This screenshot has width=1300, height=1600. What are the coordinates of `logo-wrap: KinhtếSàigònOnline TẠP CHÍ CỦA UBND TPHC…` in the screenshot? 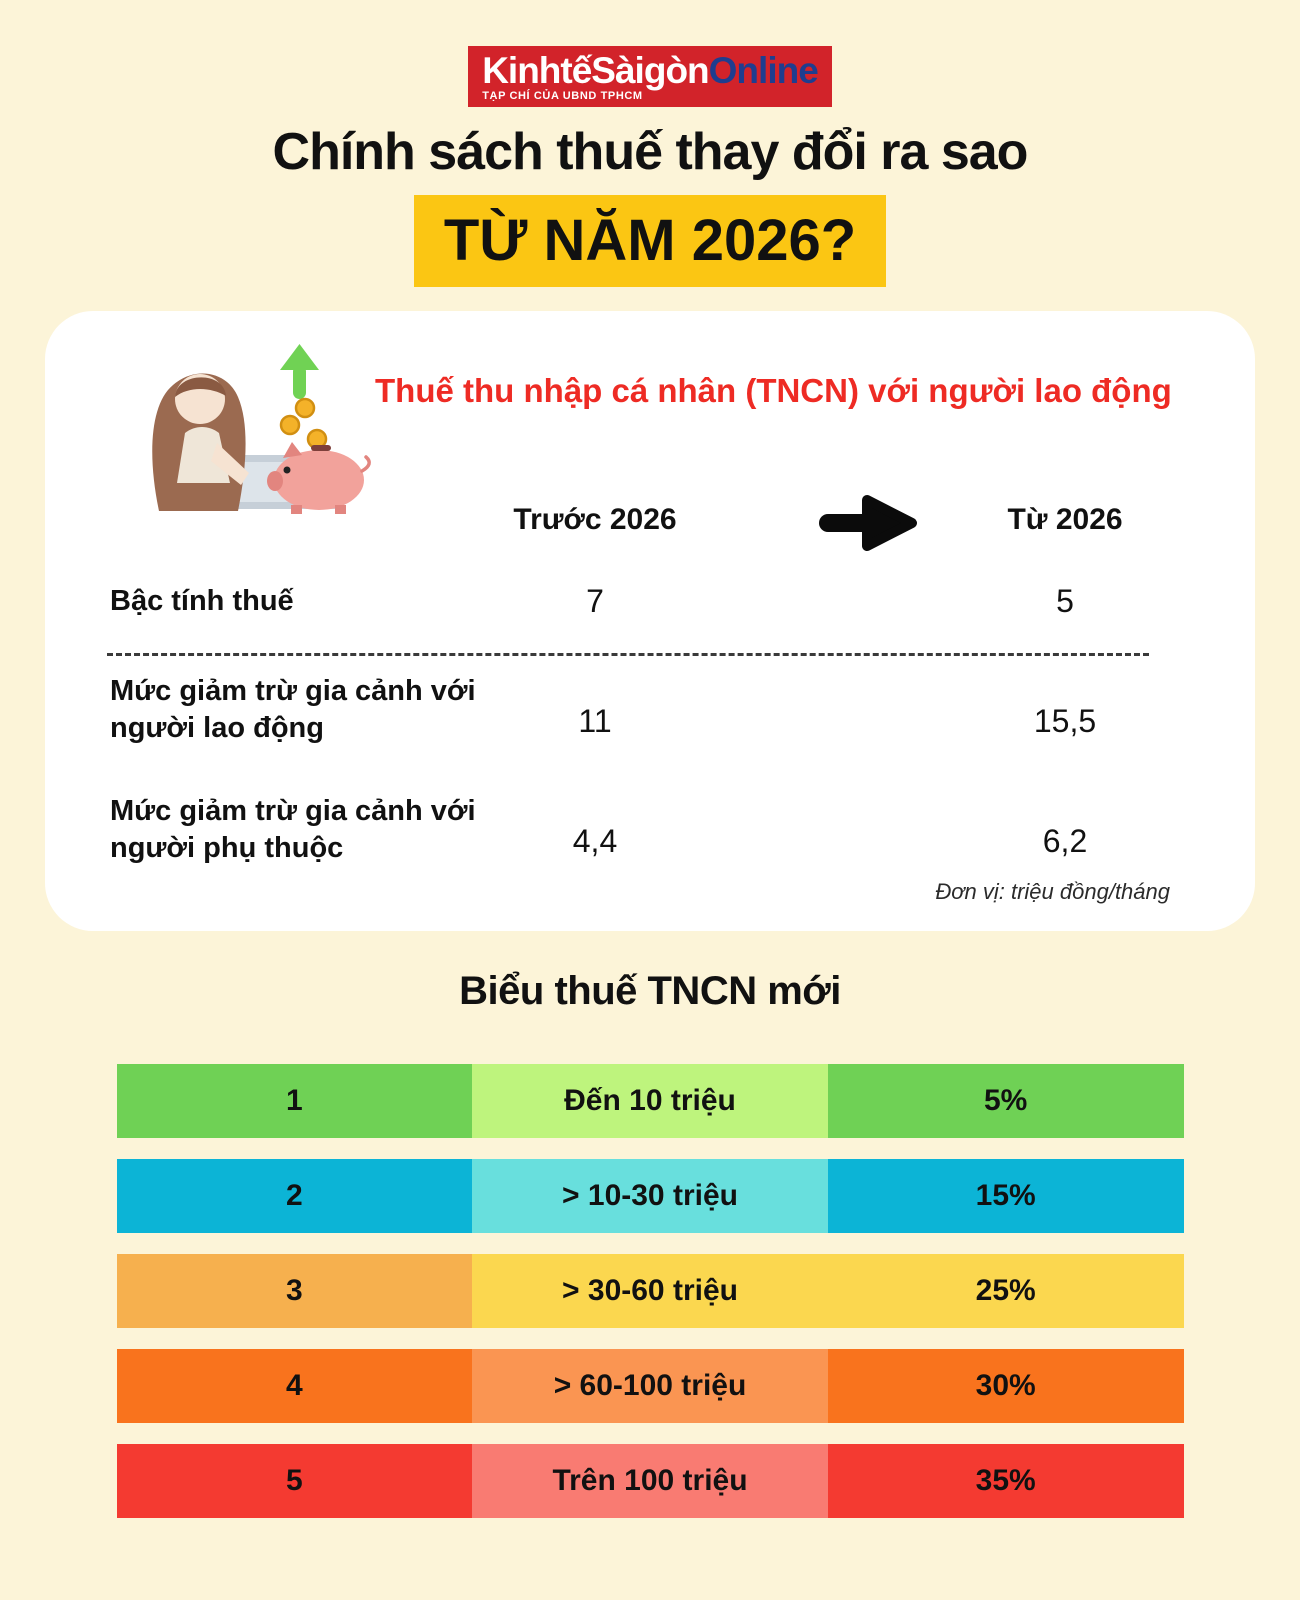 It's located at (650, 53).